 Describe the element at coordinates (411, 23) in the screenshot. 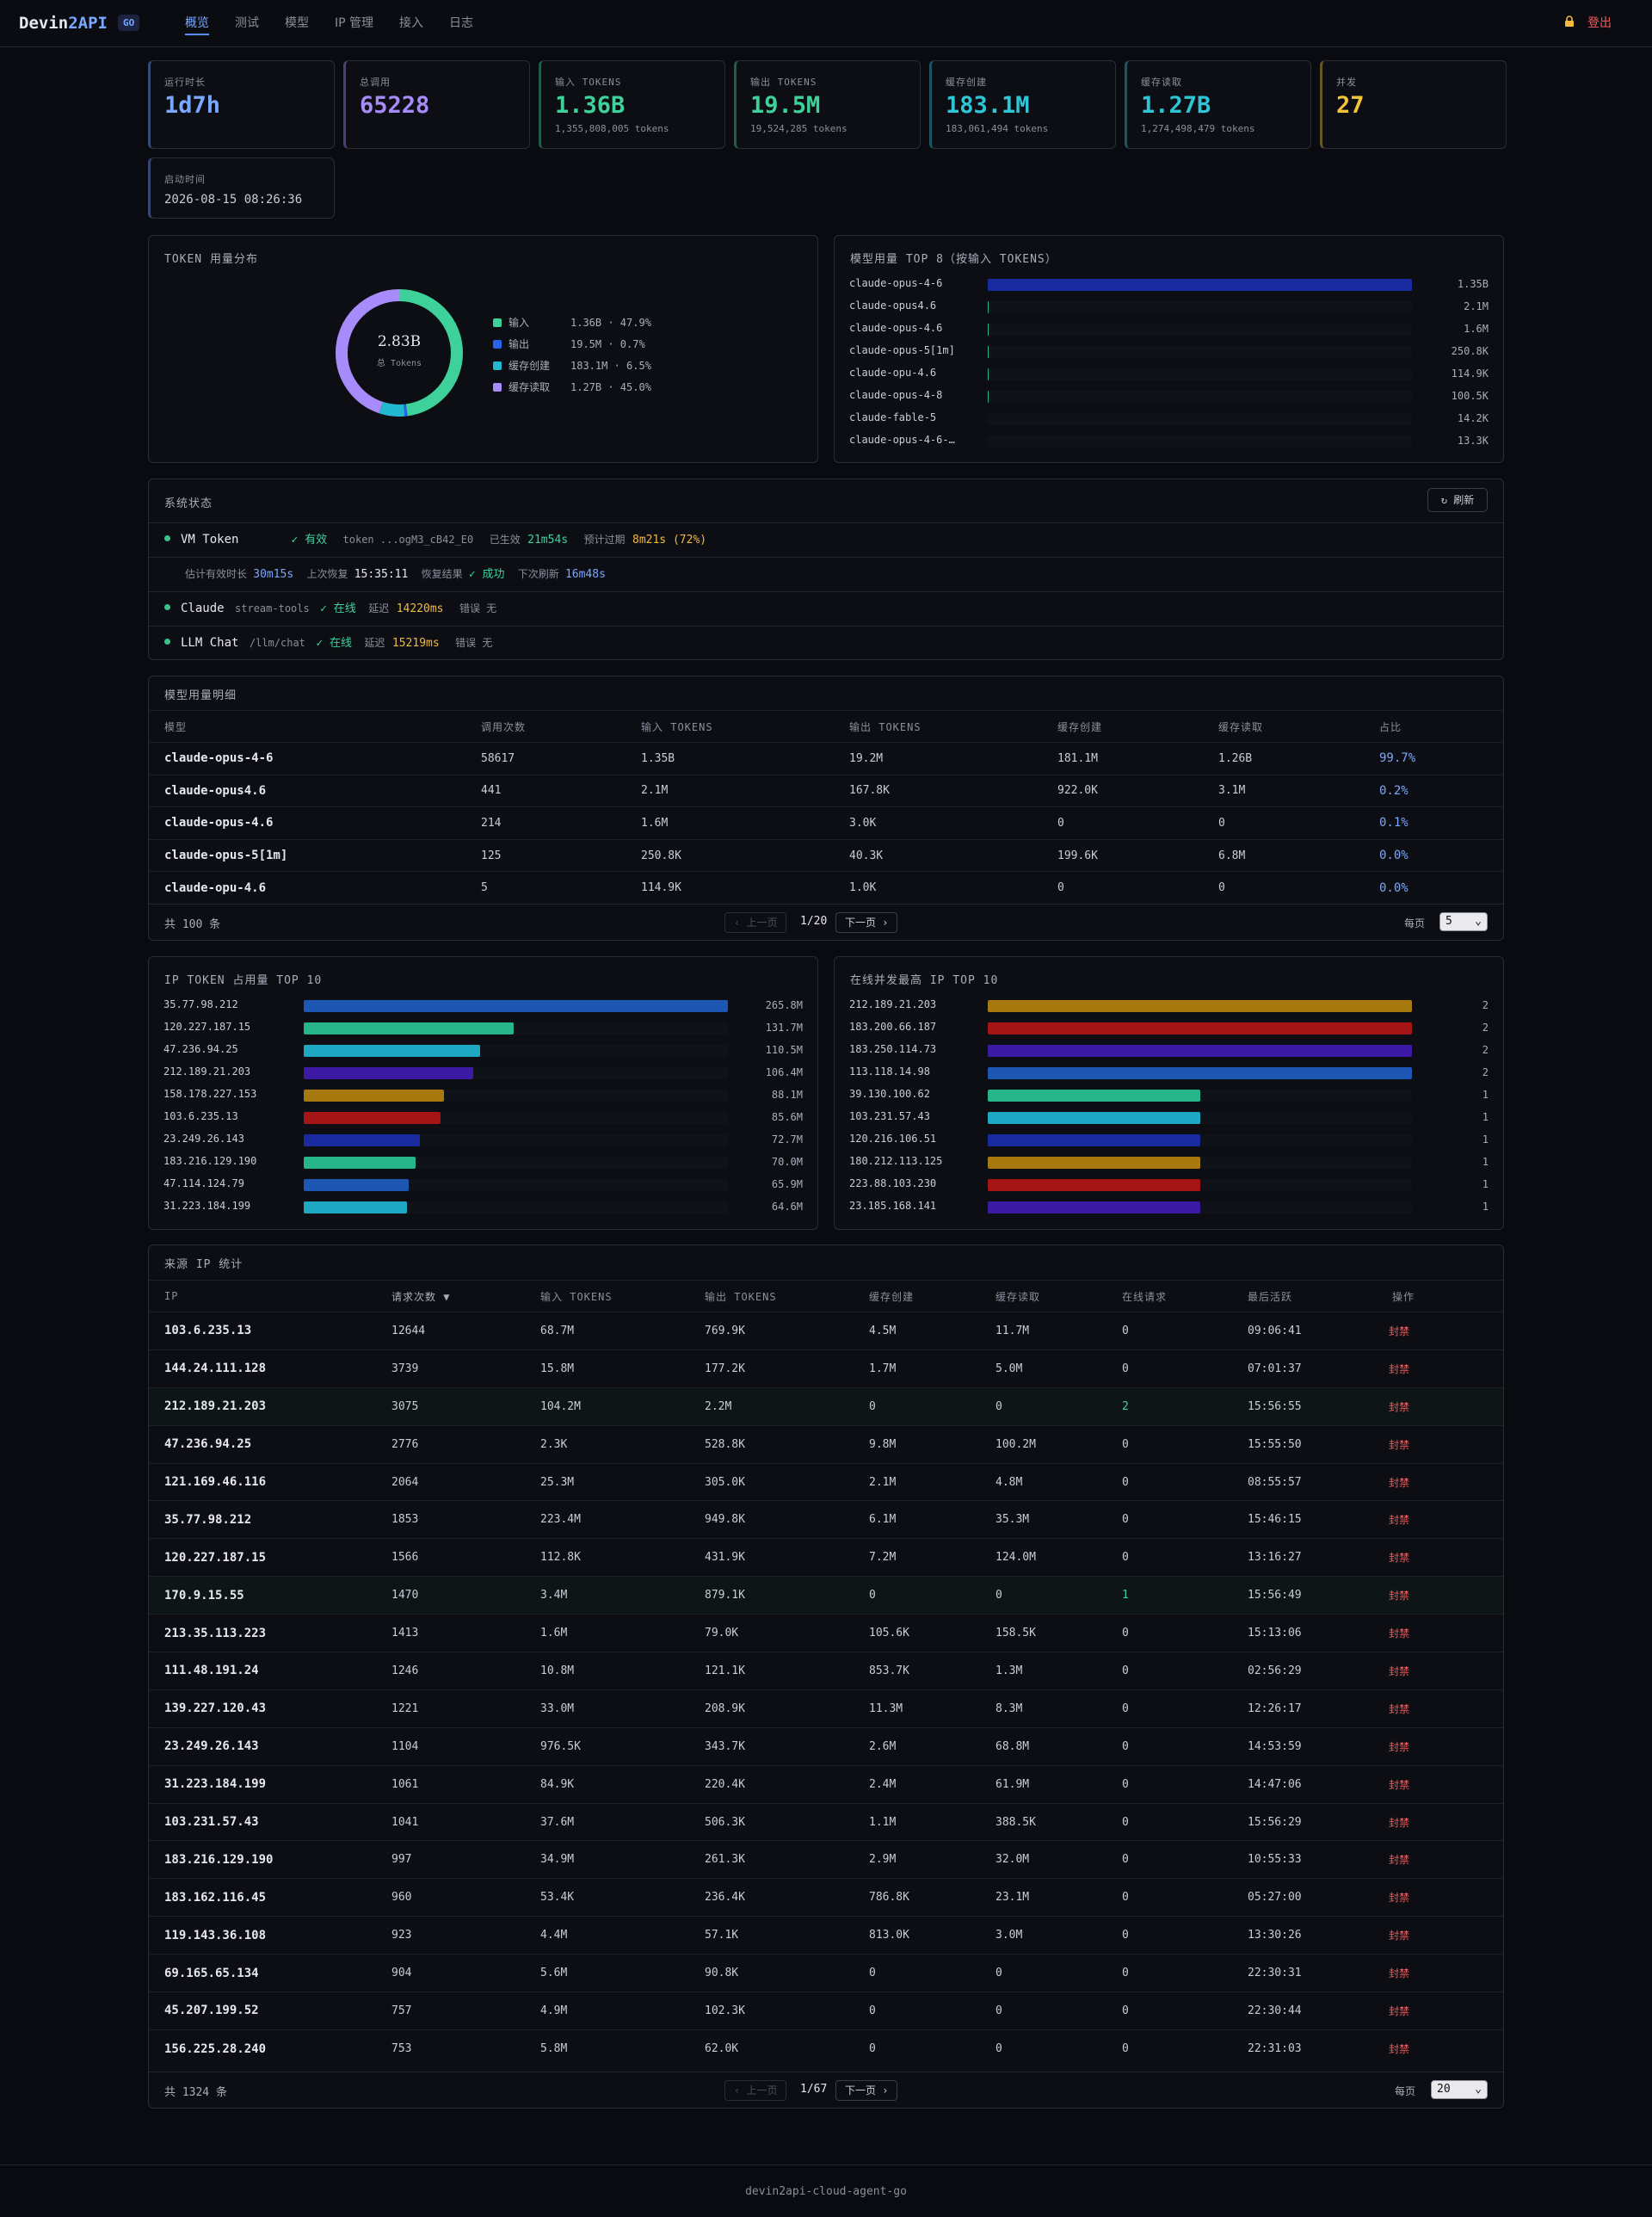

I see `tab-integration: 接入` at that location.